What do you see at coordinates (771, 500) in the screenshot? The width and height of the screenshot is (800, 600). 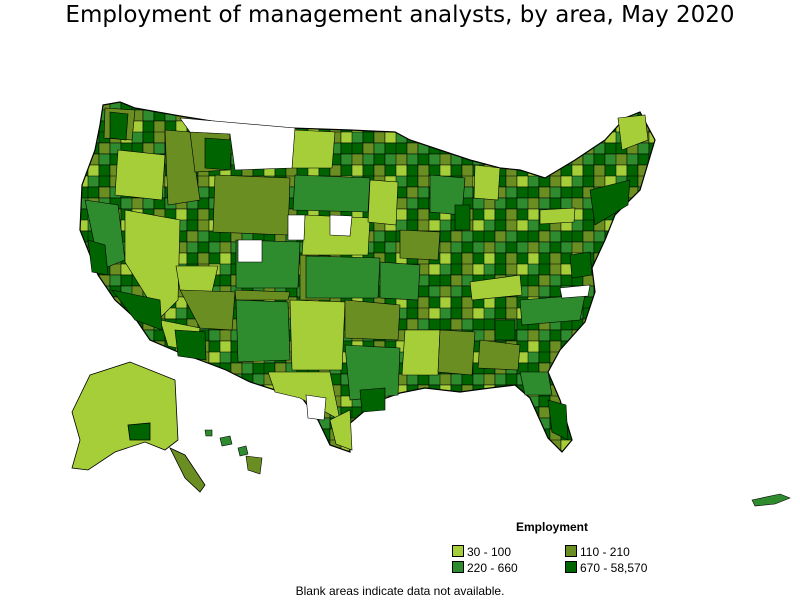 I see `puerto-rico` at bounding box center [771, 500].